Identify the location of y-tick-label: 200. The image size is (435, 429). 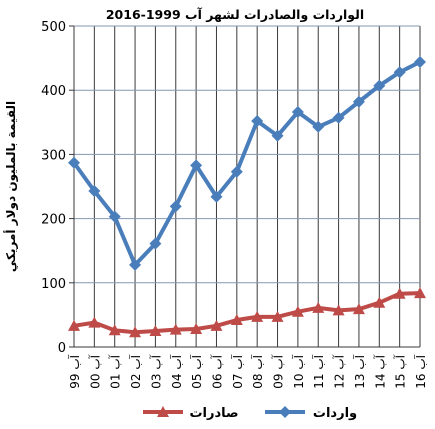
(53, 220).